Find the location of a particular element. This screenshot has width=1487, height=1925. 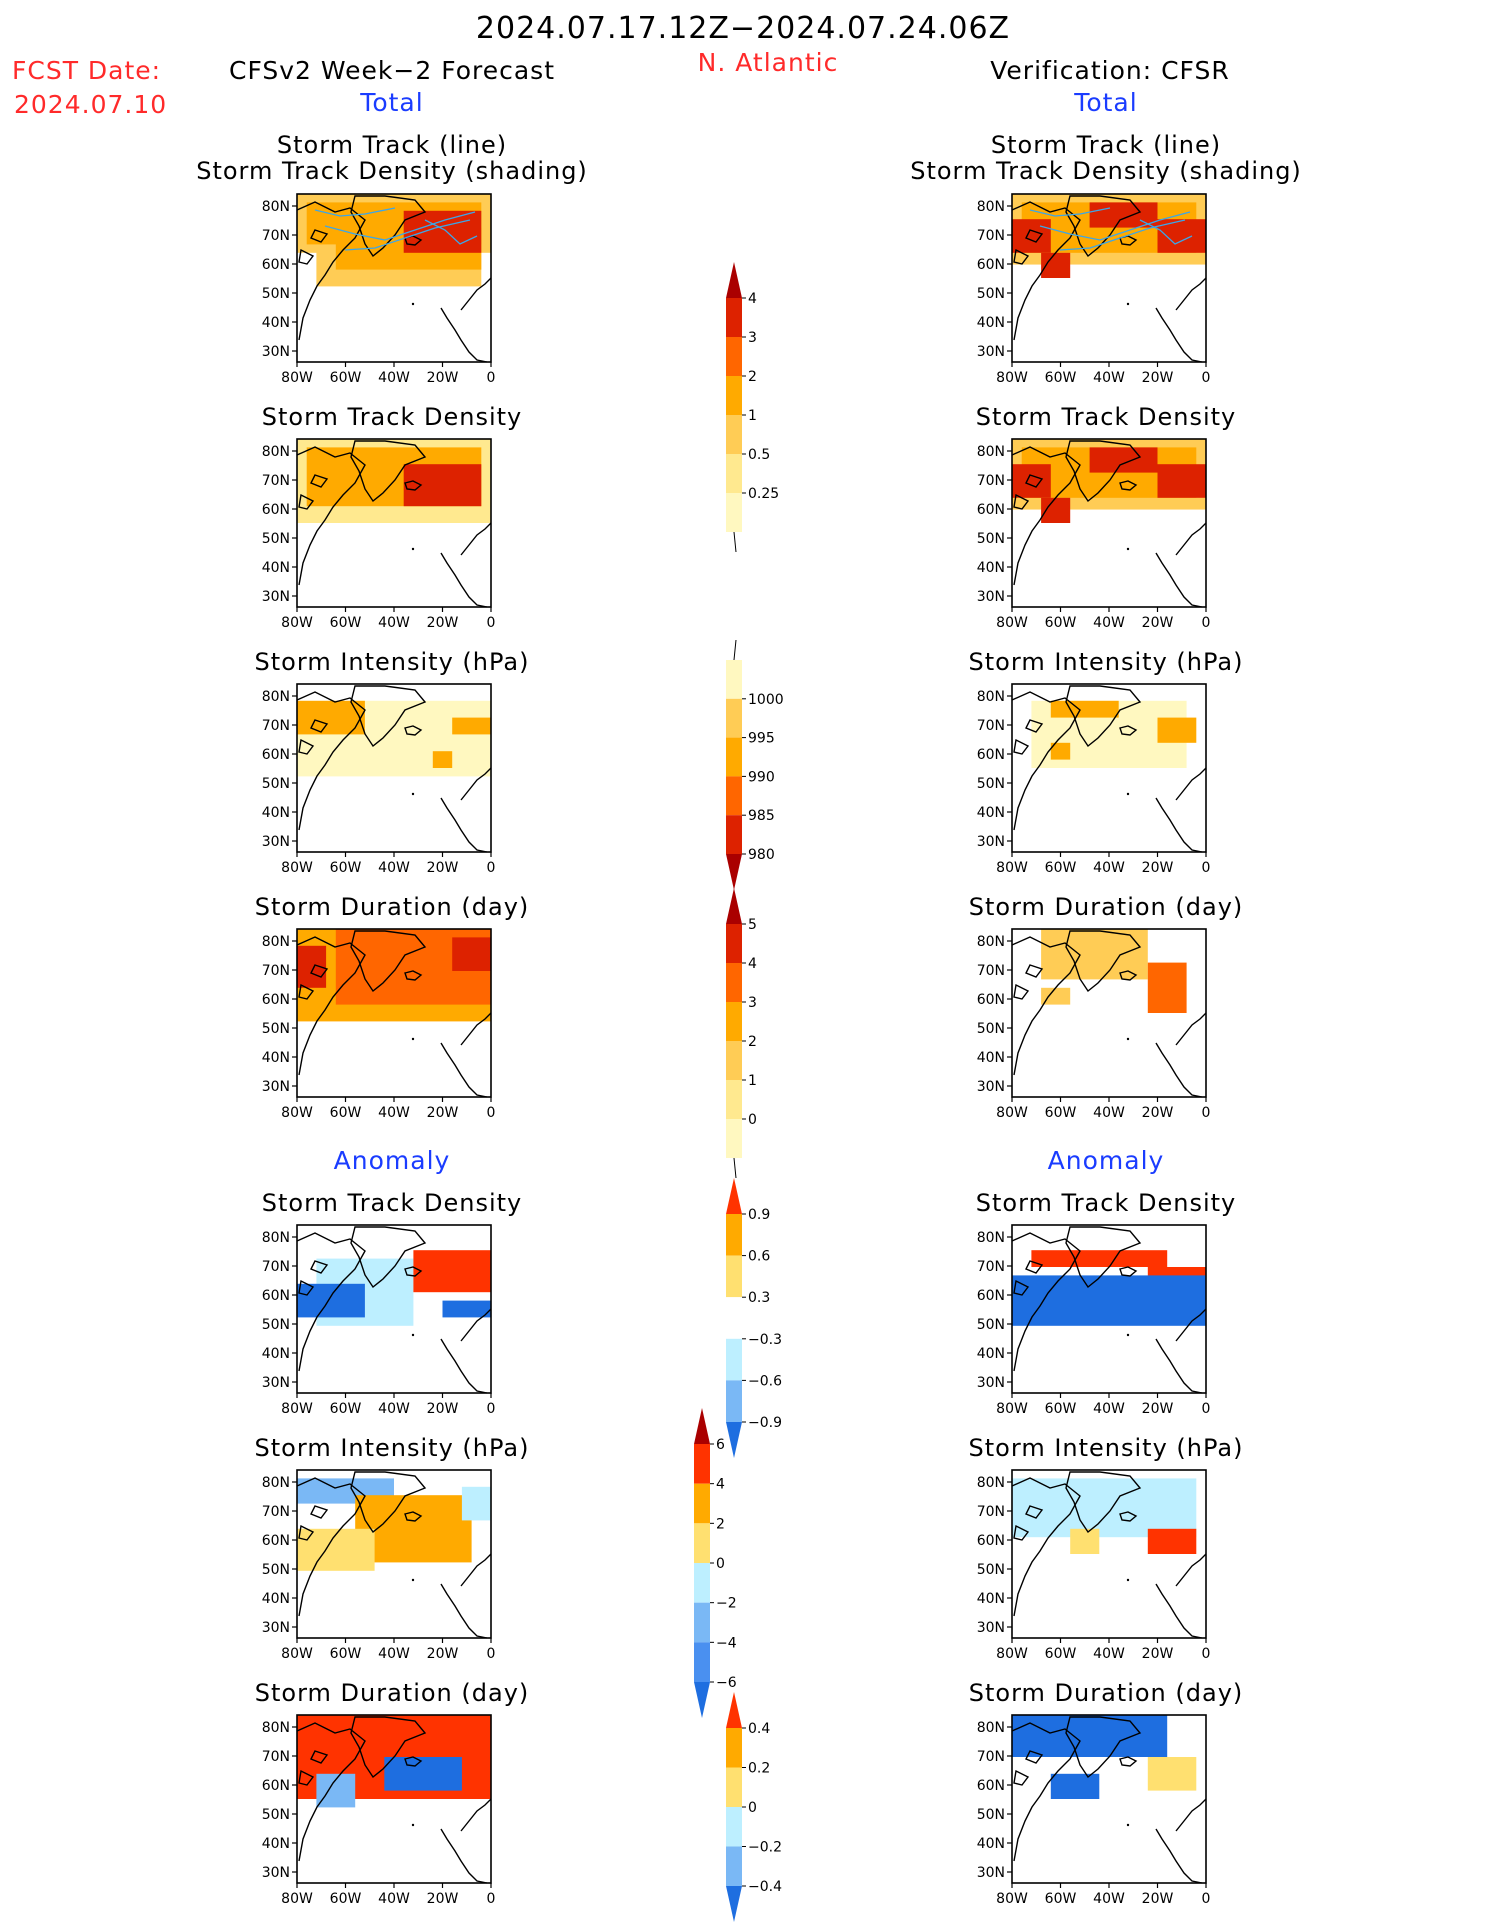

colorbar-intensity: 1000 995 990 985 980 is located at coordinates (755, 765).